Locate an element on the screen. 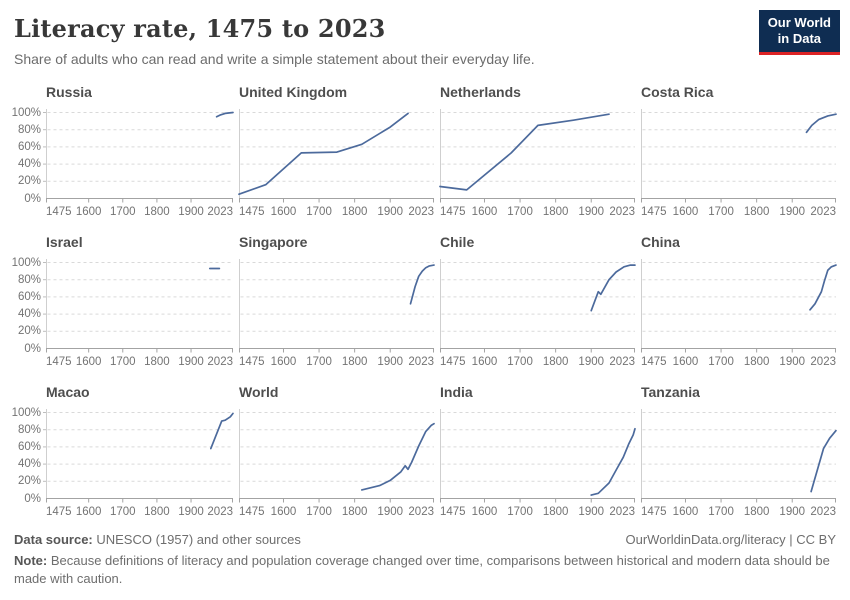  facet-title: China is located at coordinates (660, 242).